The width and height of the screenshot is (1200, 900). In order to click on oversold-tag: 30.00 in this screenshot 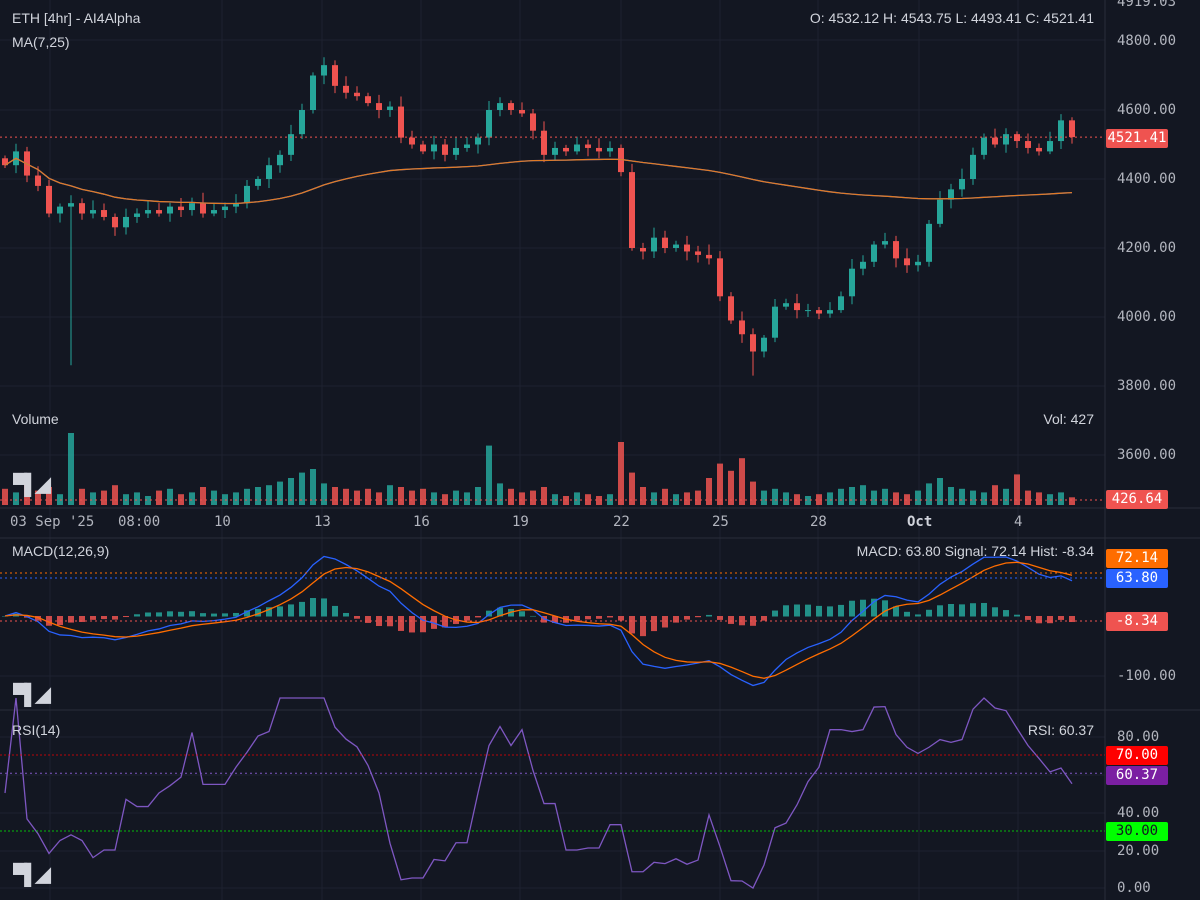, I will do `click(1137, 831)`.